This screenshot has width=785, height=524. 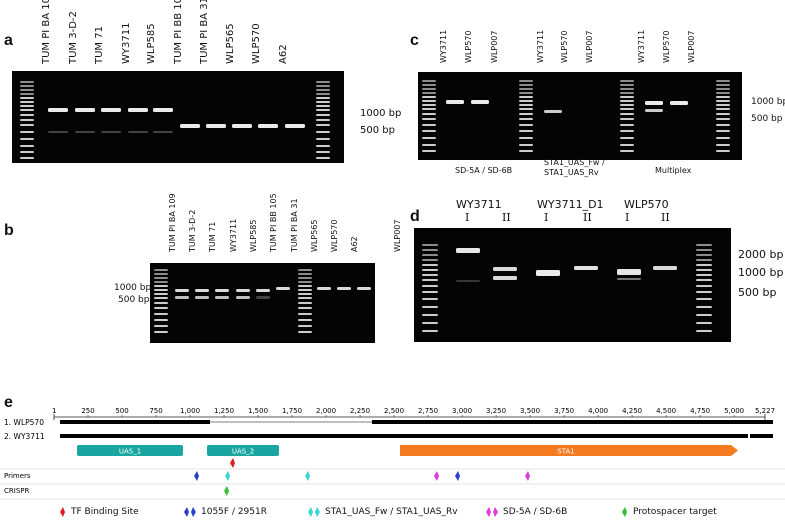 I want to click on primer-uas-fw-mark, so click(x=227, y=476).